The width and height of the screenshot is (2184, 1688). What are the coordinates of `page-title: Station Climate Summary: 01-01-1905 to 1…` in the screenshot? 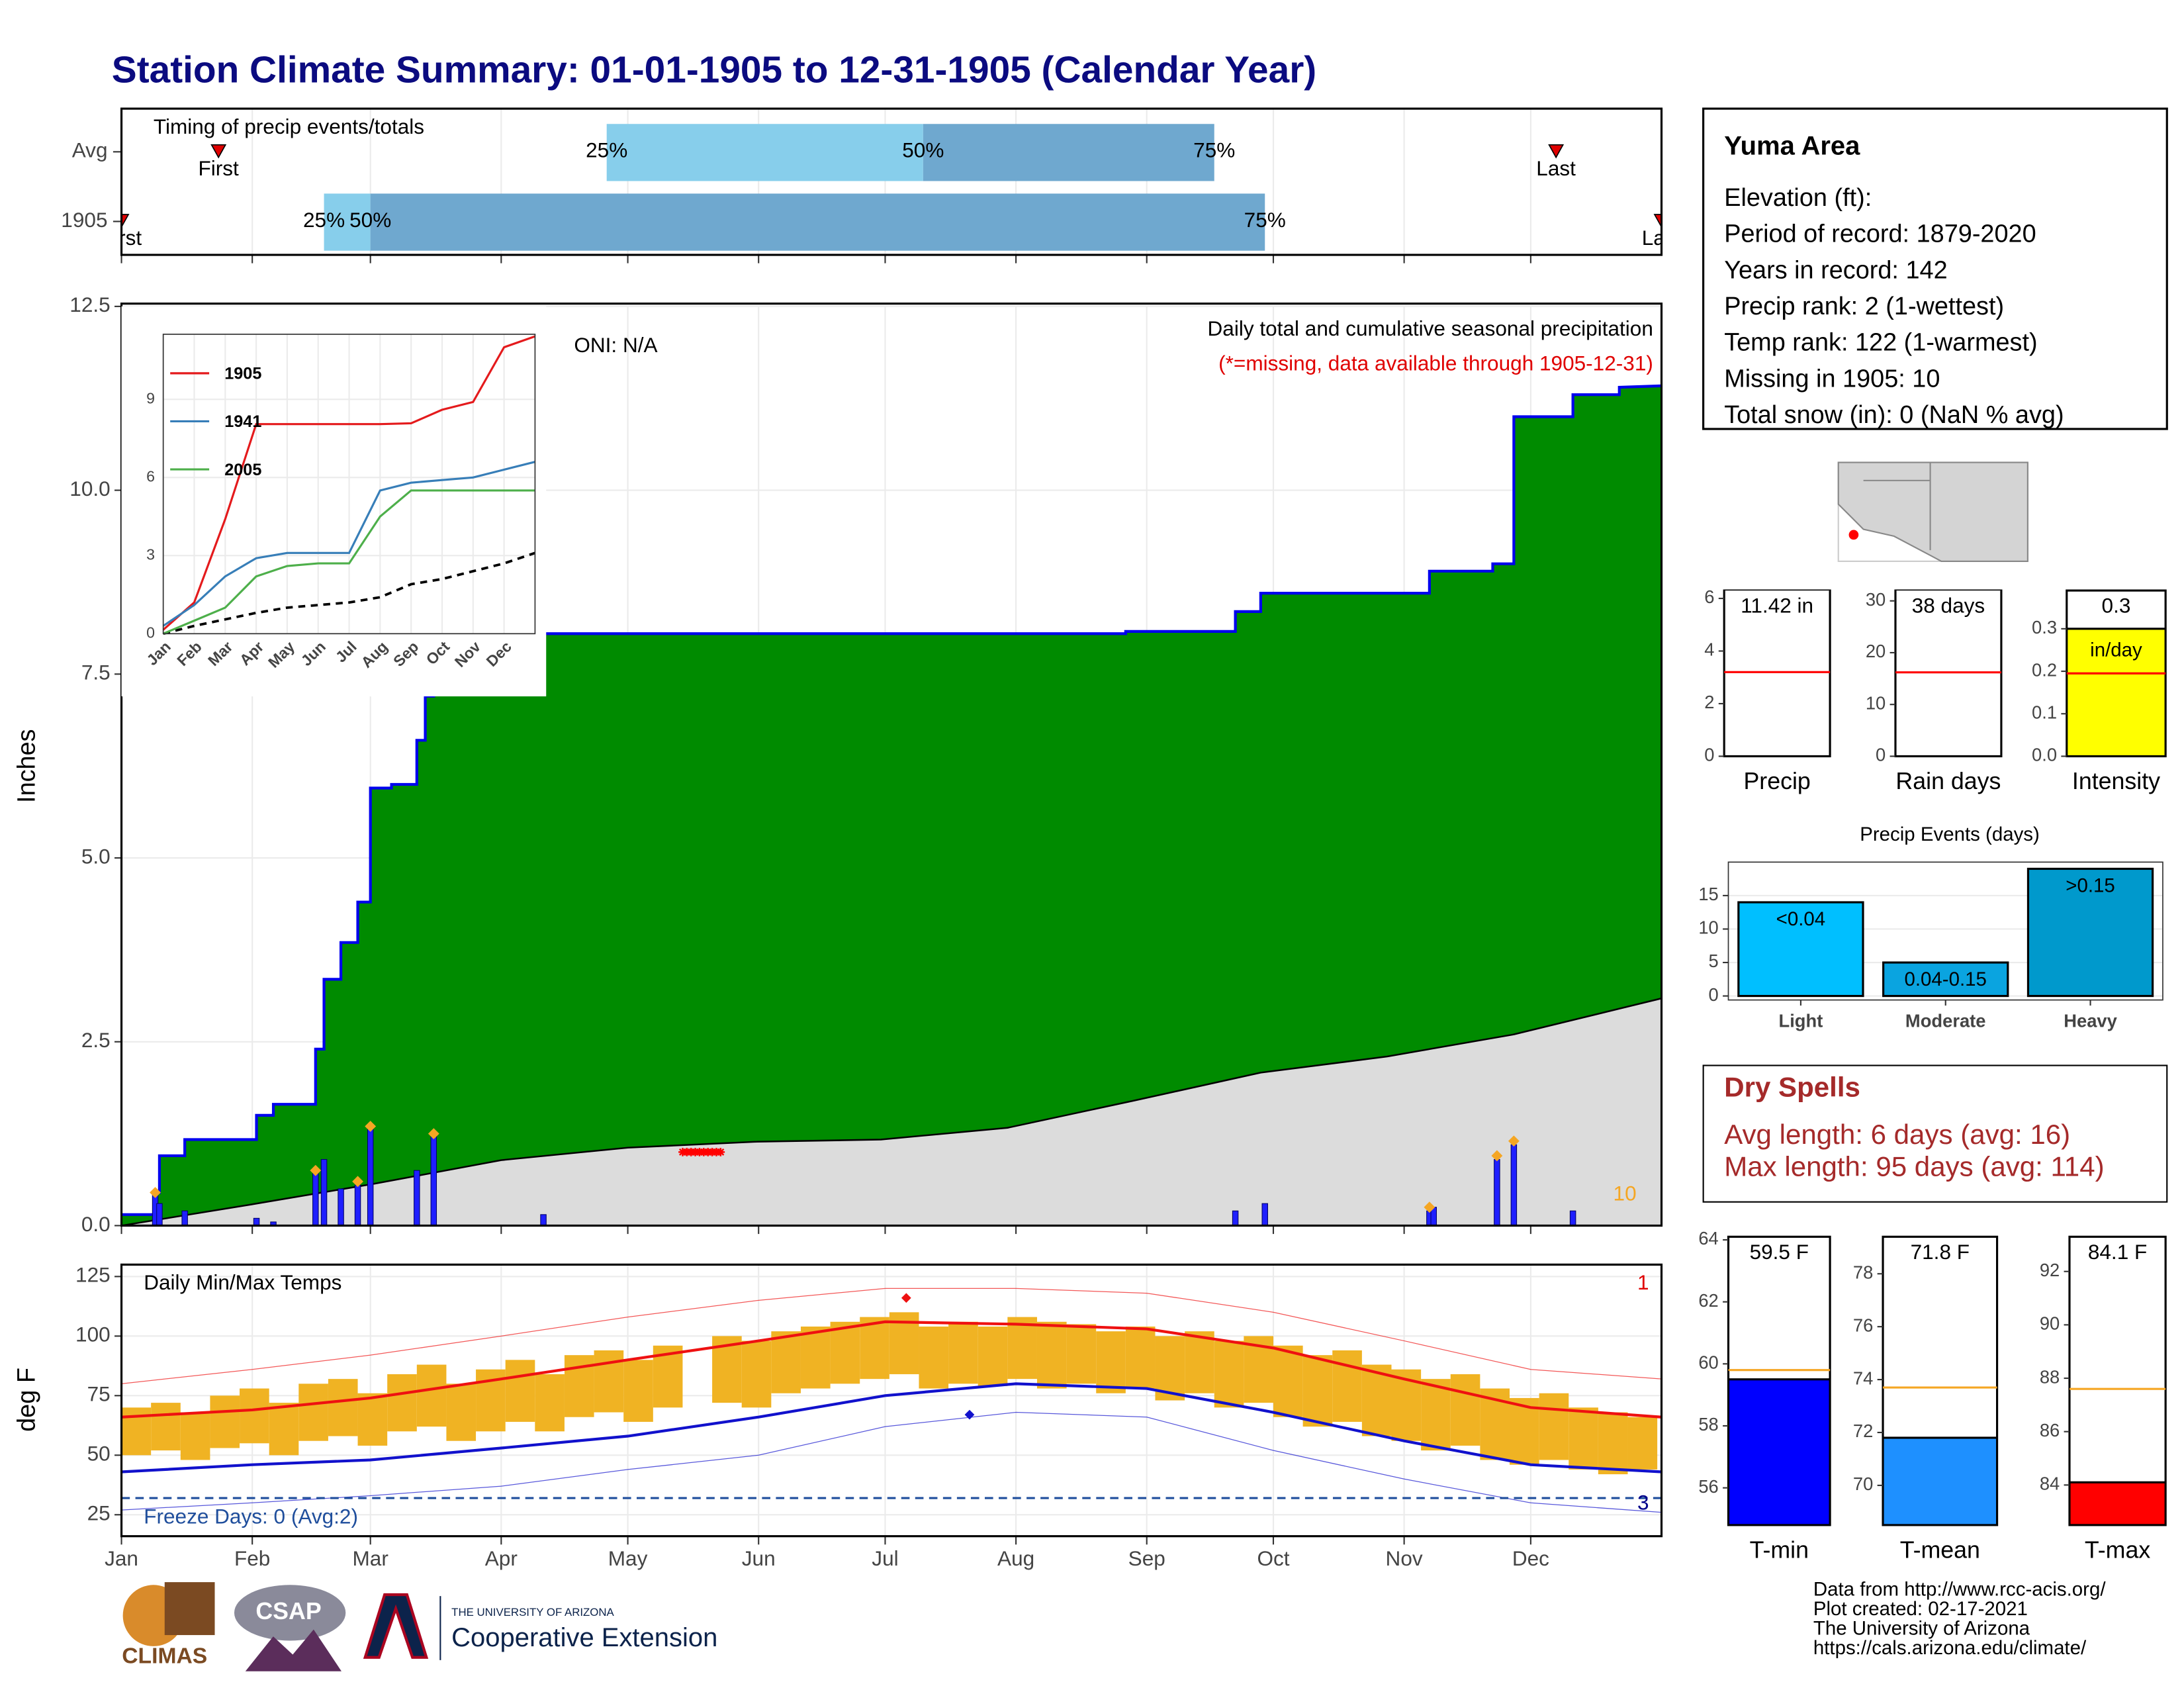 It's located at (714, 70).